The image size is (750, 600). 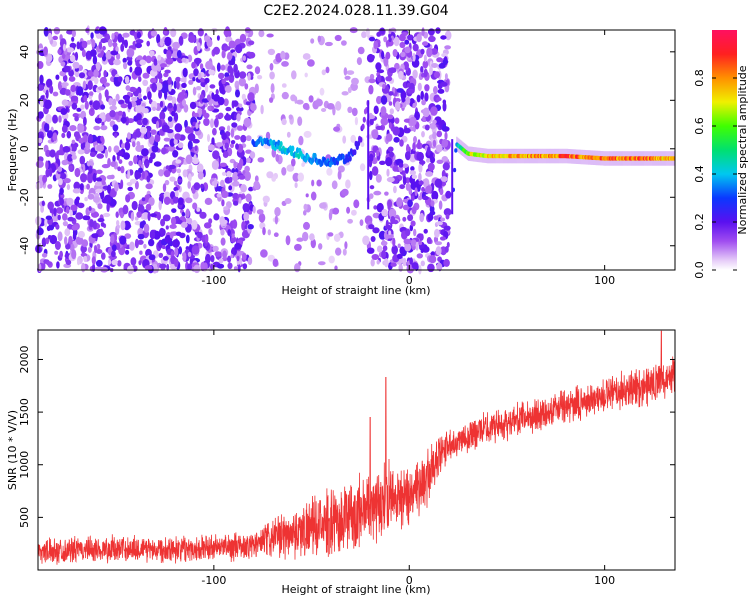 What do you see at coordinates (699, 78) in the screenshot?
I see `colorbar-tick-label: 0.8` at bounding box center [699, 78].